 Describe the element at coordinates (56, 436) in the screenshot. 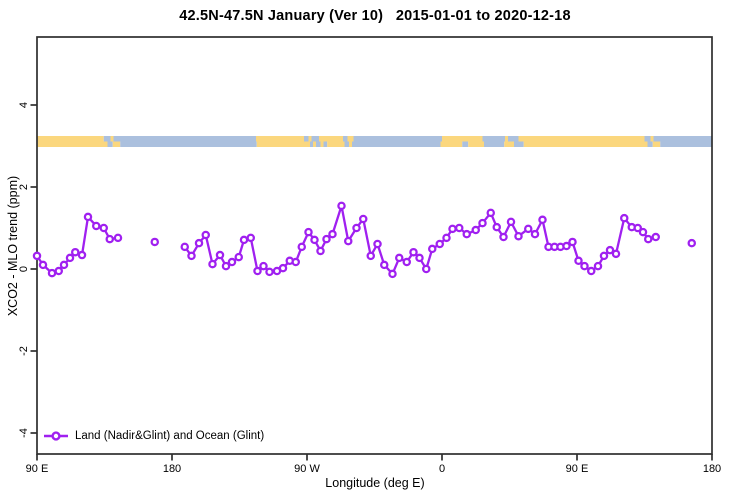

I see `legend-marker-icon` at that location.